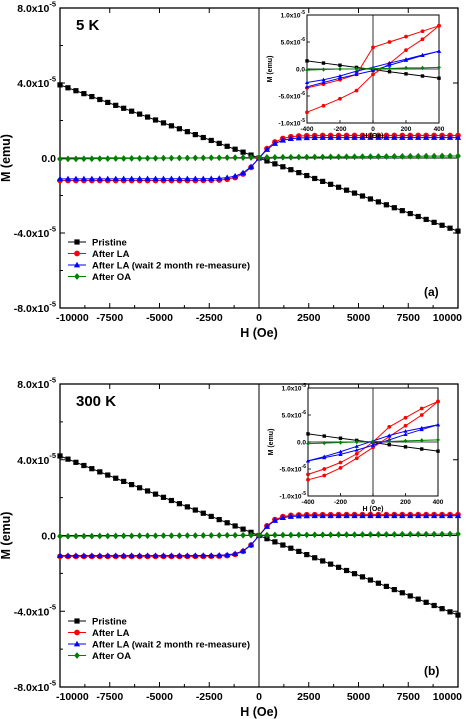 The image size is (474, 719). I want to click on y-tick-label: 8.0x10⁻⁵, so click(36, 7).